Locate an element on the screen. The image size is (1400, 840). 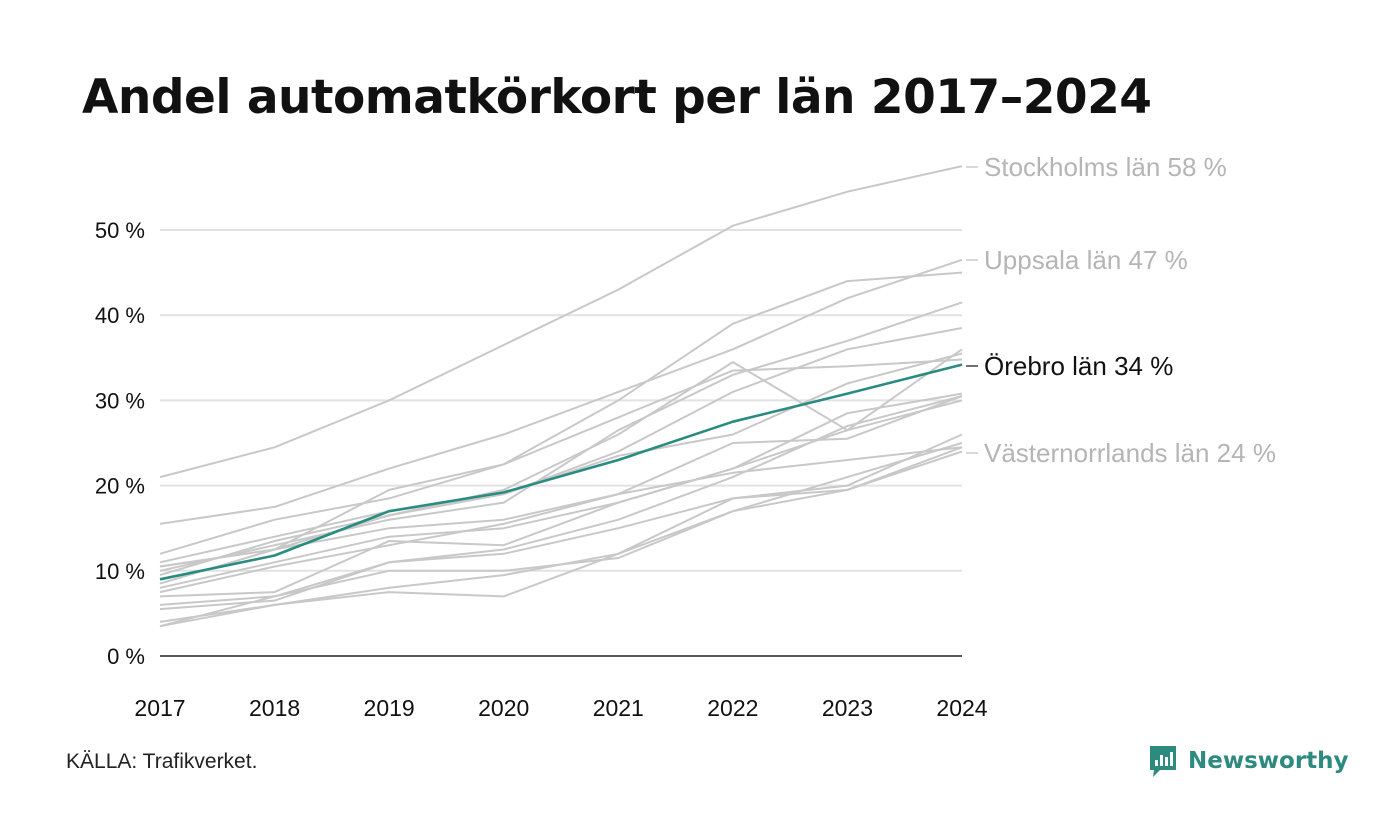
y-tick-label: 40 % is located at coordinates (120, 315).